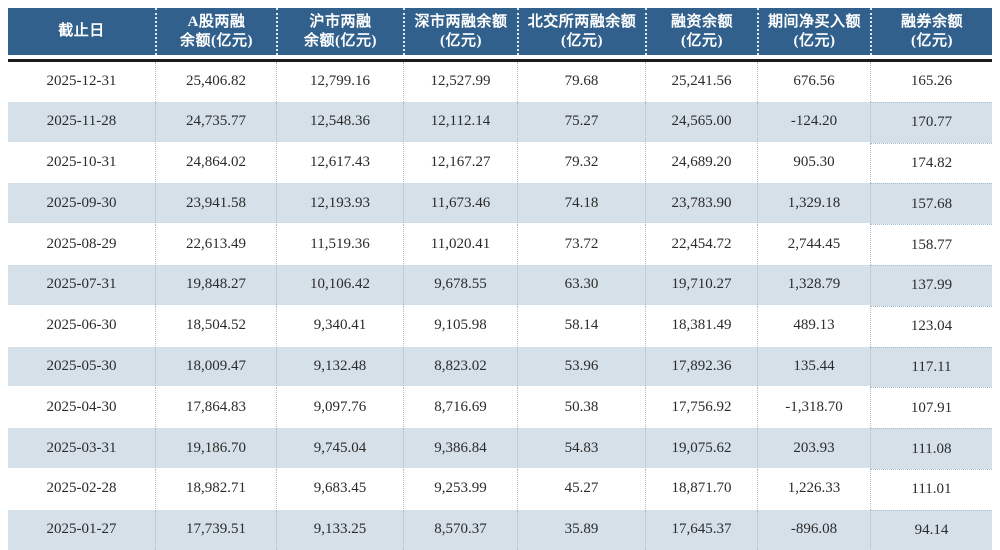 Image resolution: width=1000 pixels, height=550 pixels. What do you see at coordinates (215, 284) in the screenshot?
I see `value-cell: 19,848.27` at bounding box center [215, 284].